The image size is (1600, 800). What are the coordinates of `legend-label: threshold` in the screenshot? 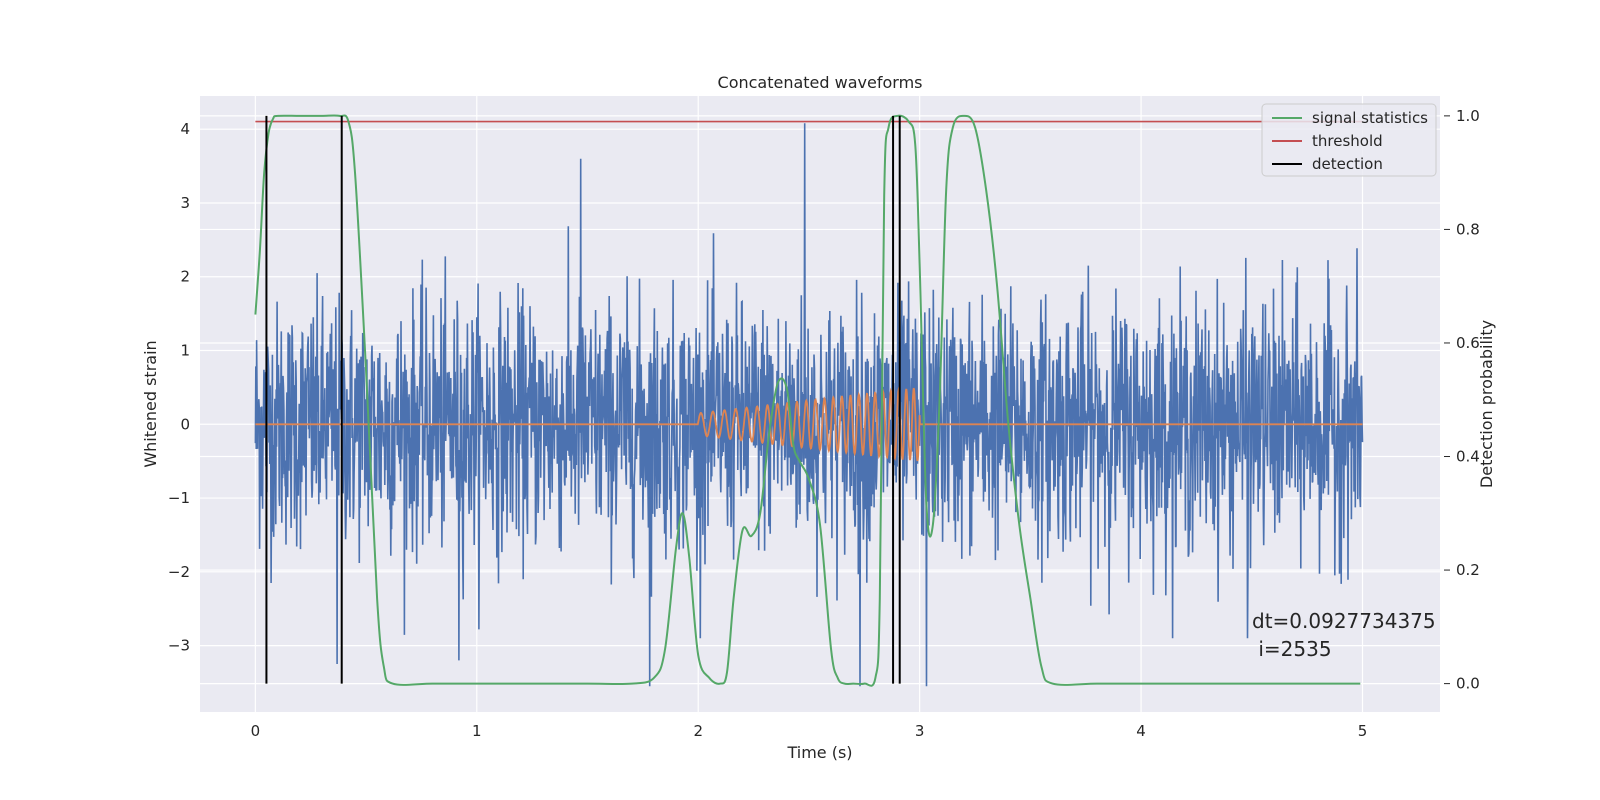 It's located at (1347, 141).